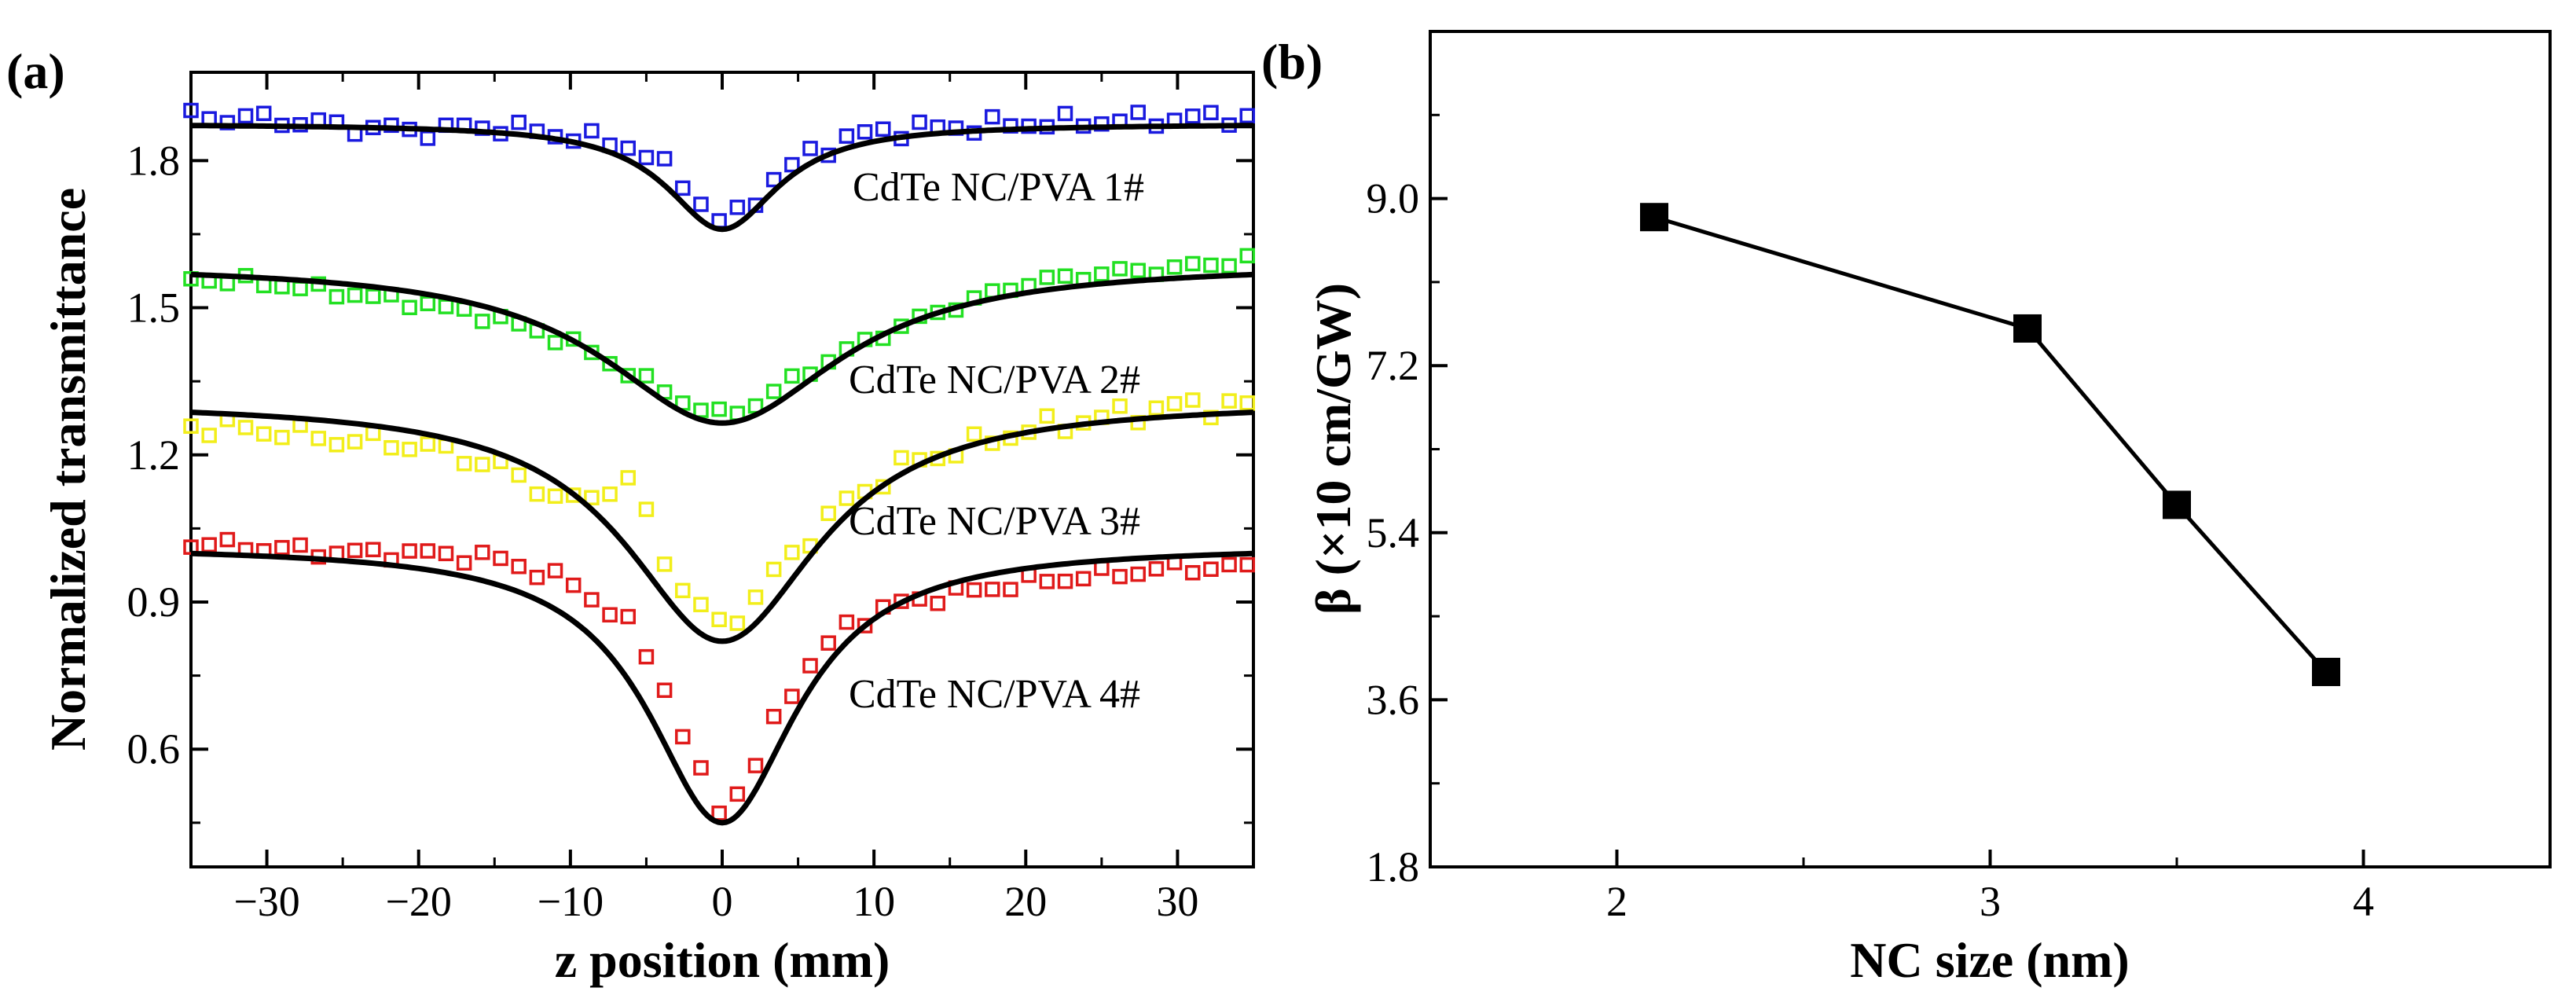 The height and width of the screenshot is (995, 2576). I want to click on y-axis-title-a: Normalized transmittance, so click(68, 470).